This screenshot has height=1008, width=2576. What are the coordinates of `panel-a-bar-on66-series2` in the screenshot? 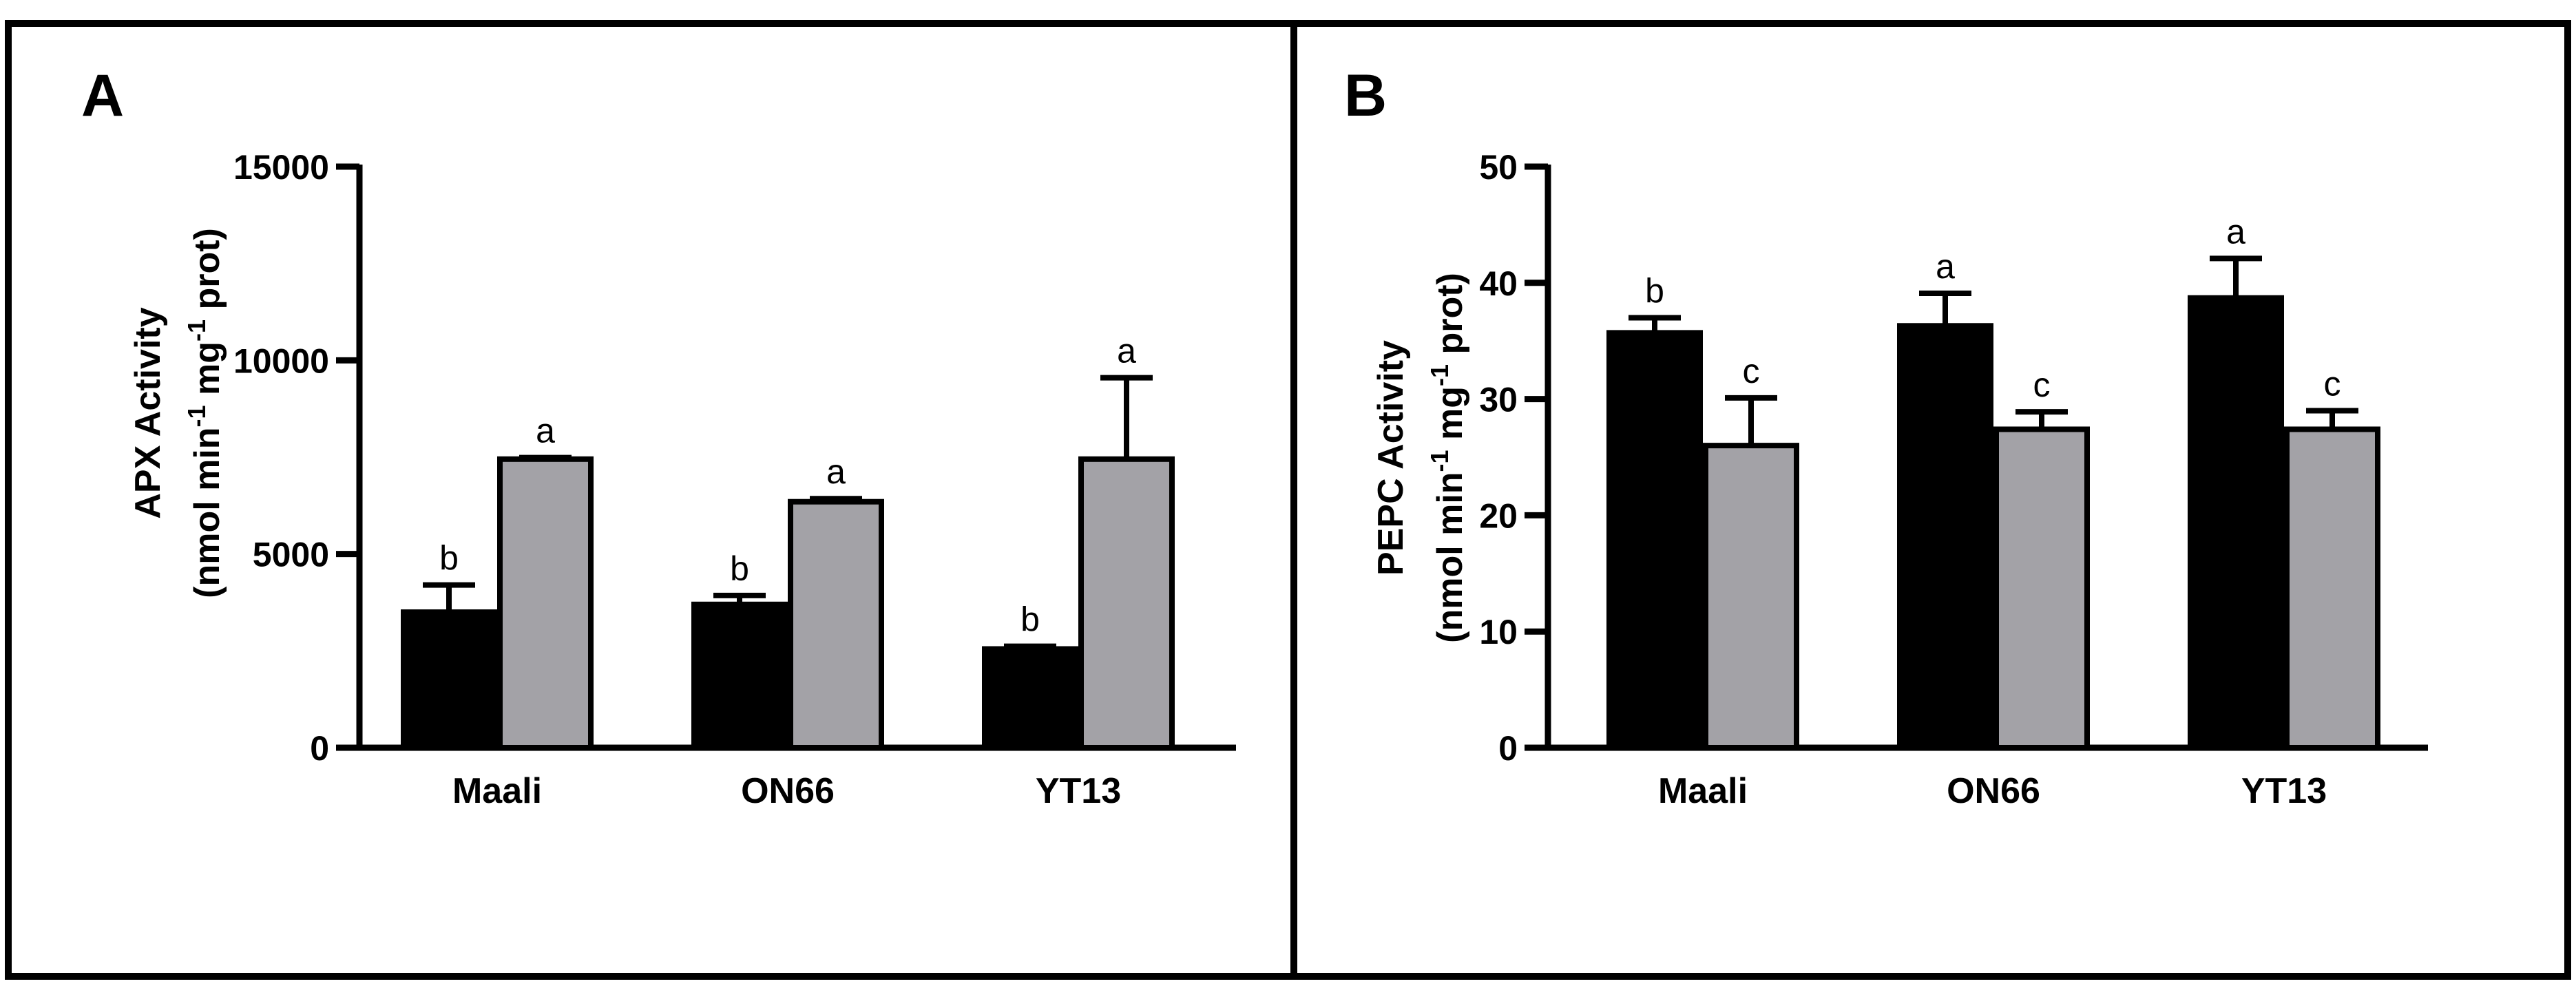 It's located at (836, 624).